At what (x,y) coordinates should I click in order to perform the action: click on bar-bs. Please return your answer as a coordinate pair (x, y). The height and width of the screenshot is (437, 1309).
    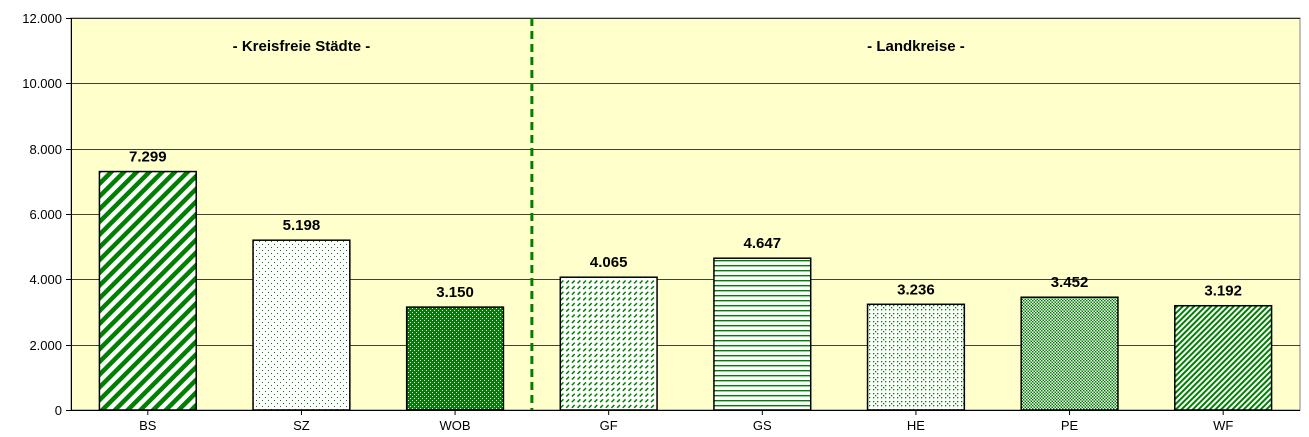
    Looking at the image, I should click on (147, 290).